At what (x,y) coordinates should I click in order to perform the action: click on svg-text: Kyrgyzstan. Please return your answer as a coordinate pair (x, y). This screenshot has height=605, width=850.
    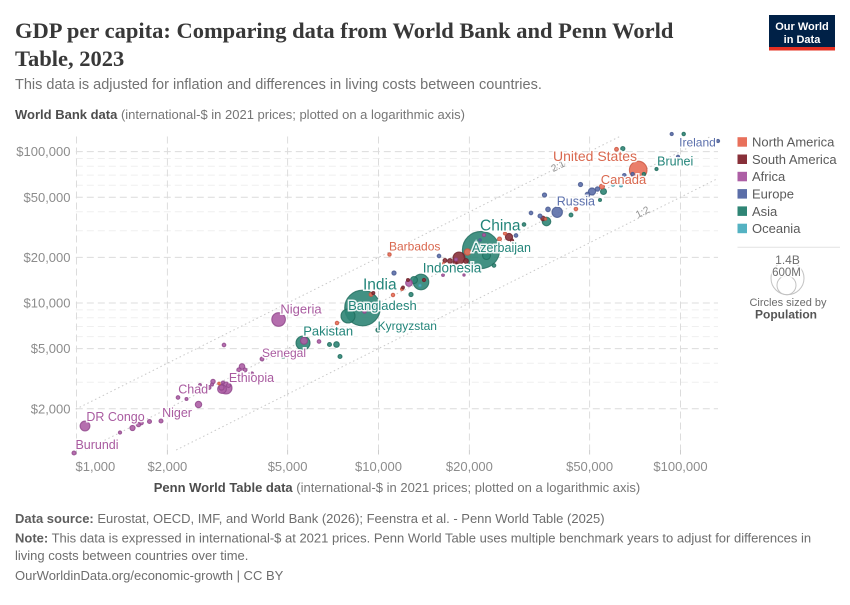
    Looking at the image, I should click on (407, 326).